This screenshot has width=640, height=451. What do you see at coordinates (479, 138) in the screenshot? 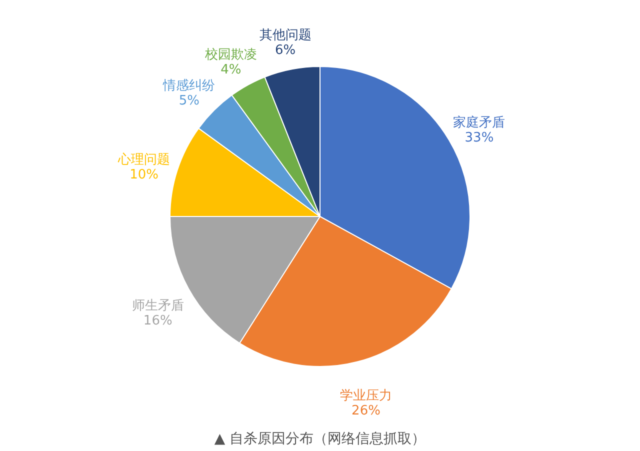
I see `data-label: 33%` at bounding box center [479, 138].